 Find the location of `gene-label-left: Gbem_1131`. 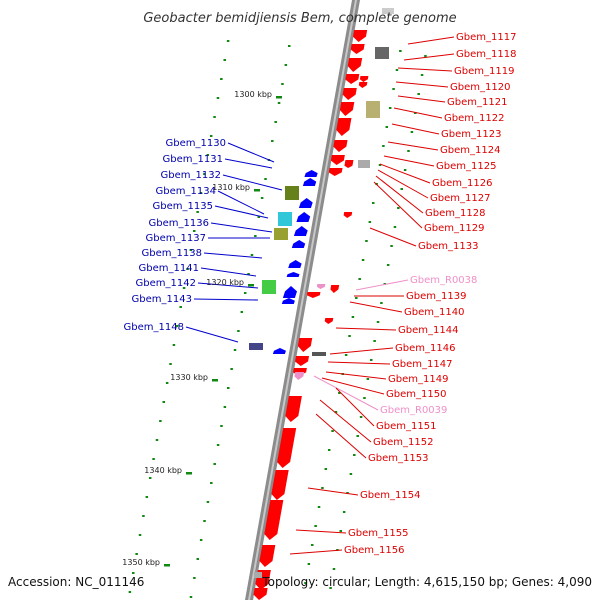

gene-label-left: Gbem_1131 is located at coordinates (193, 159).